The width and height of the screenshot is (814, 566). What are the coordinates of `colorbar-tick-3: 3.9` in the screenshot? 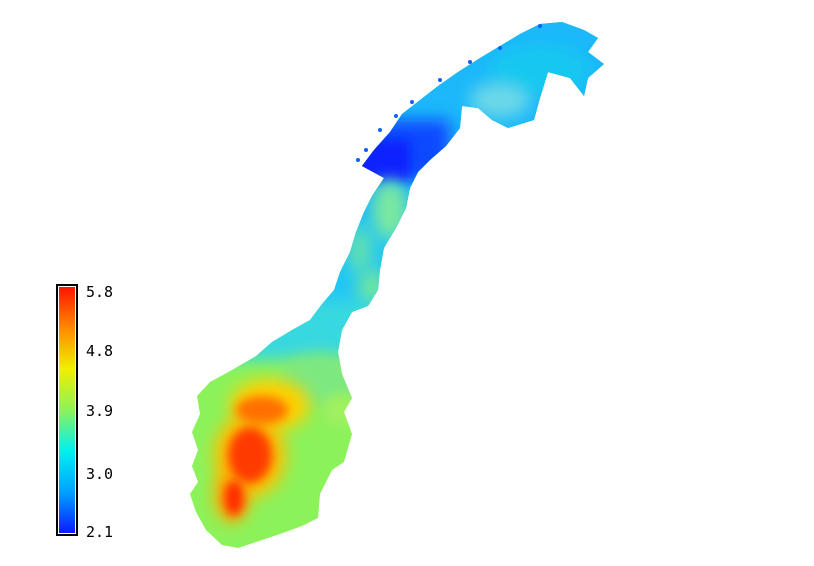 It's located at (100, 411).